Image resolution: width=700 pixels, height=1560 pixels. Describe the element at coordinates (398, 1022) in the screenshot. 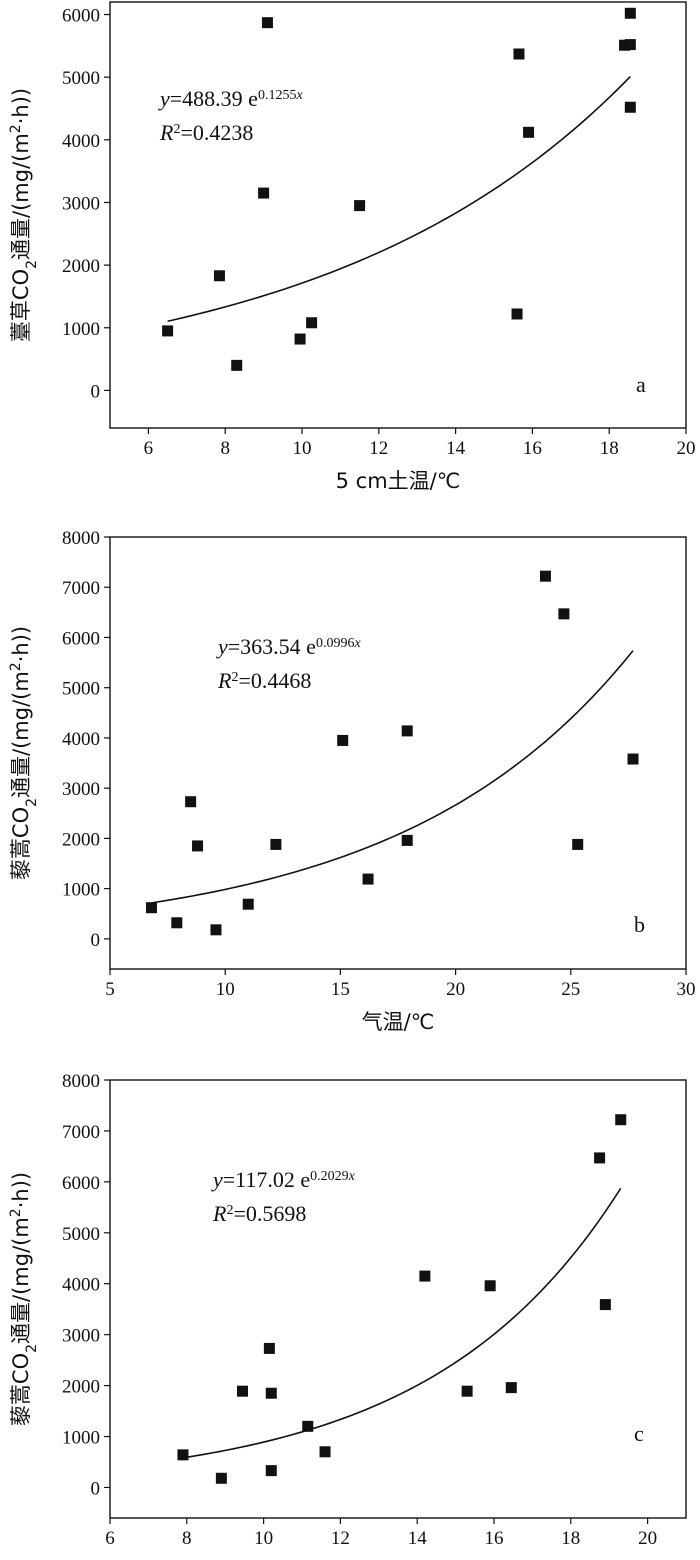

I see `x-axis-title: 气温/℃` at that location.